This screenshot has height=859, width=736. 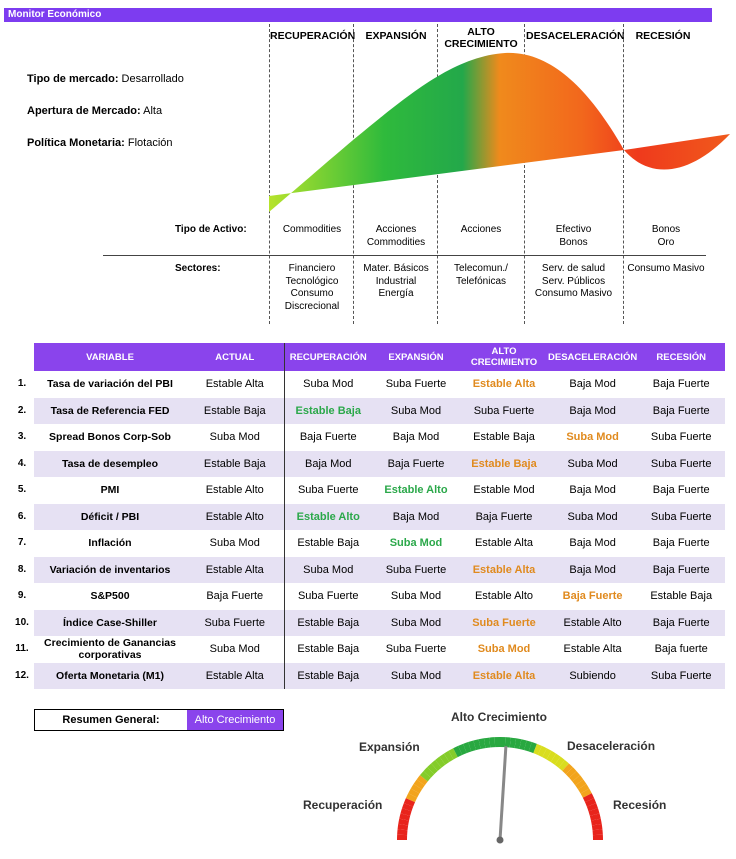 What do you see at coordinates (110, 437) in the screenshot?
I see `variable-name: Spread Bonos Corp-Sob` at bounding box center [110, 437].